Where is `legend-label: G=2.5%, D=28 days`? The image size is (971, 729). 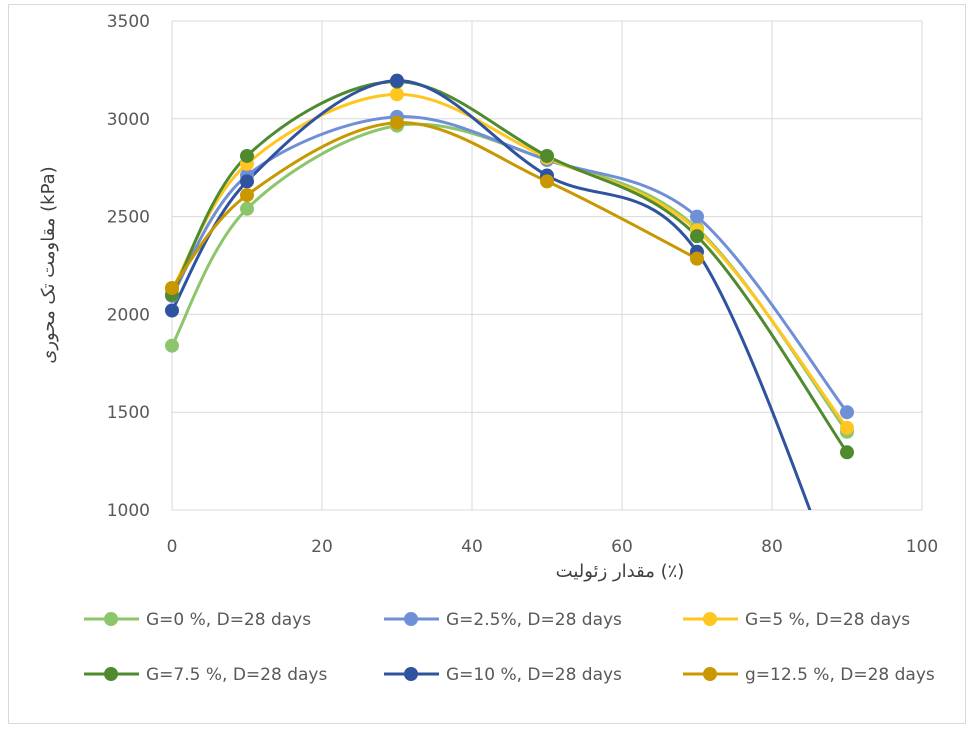 legend-label: G=2.5%, D=28 days is located at coordinates (534, 620).